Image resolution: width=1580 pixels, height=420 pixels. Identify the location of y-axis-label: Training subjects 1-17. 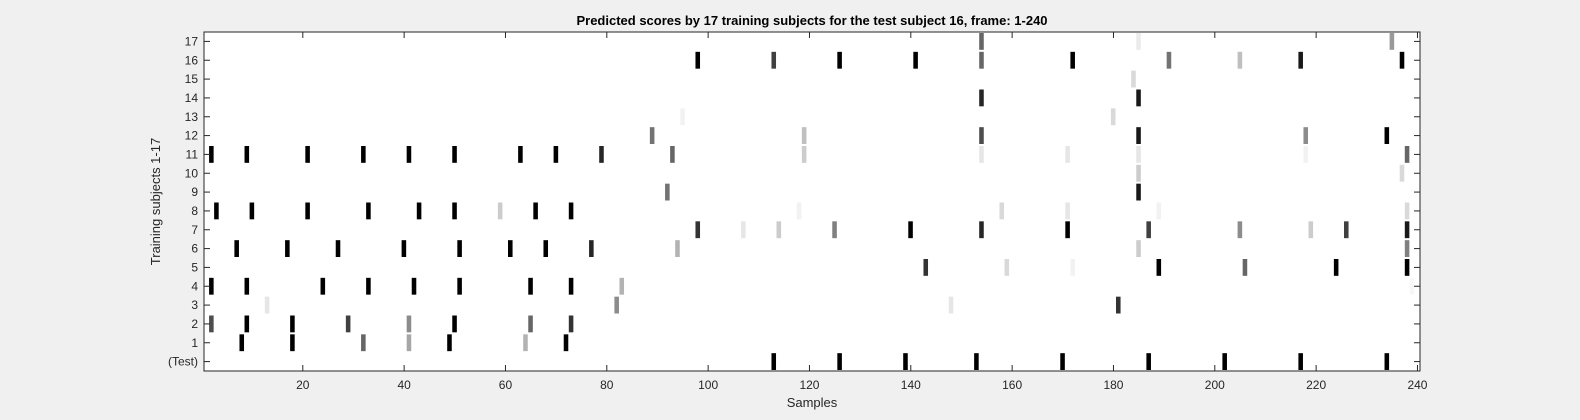
(155, 201).